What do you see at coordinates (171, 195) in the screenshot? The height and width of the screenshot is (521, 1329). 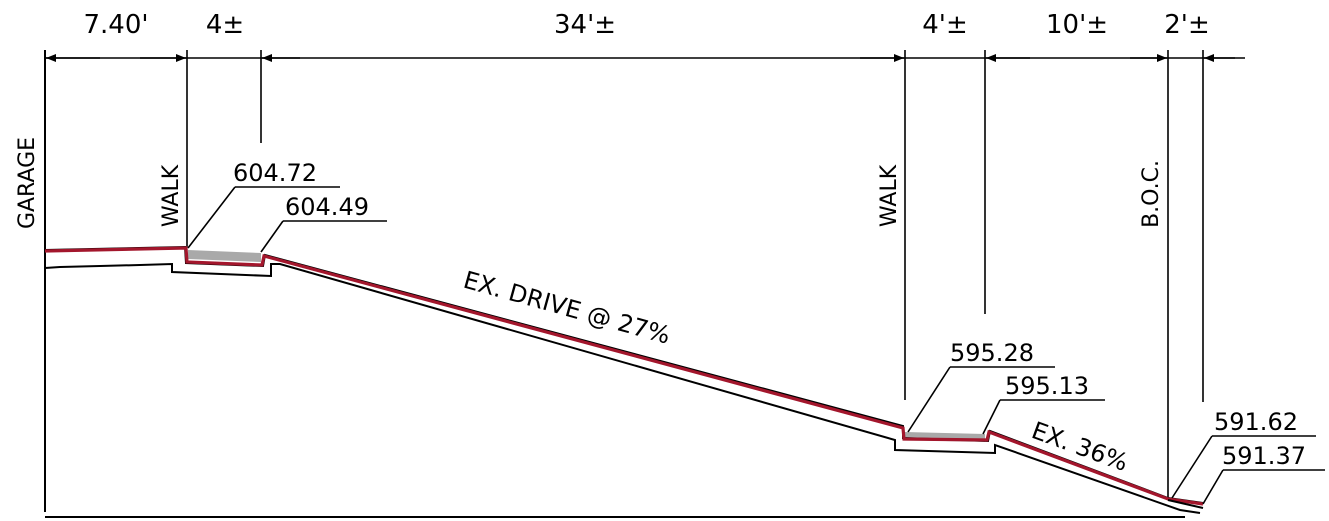 I see `upper-walk-label: WALK` at bounding box center [171, 195].